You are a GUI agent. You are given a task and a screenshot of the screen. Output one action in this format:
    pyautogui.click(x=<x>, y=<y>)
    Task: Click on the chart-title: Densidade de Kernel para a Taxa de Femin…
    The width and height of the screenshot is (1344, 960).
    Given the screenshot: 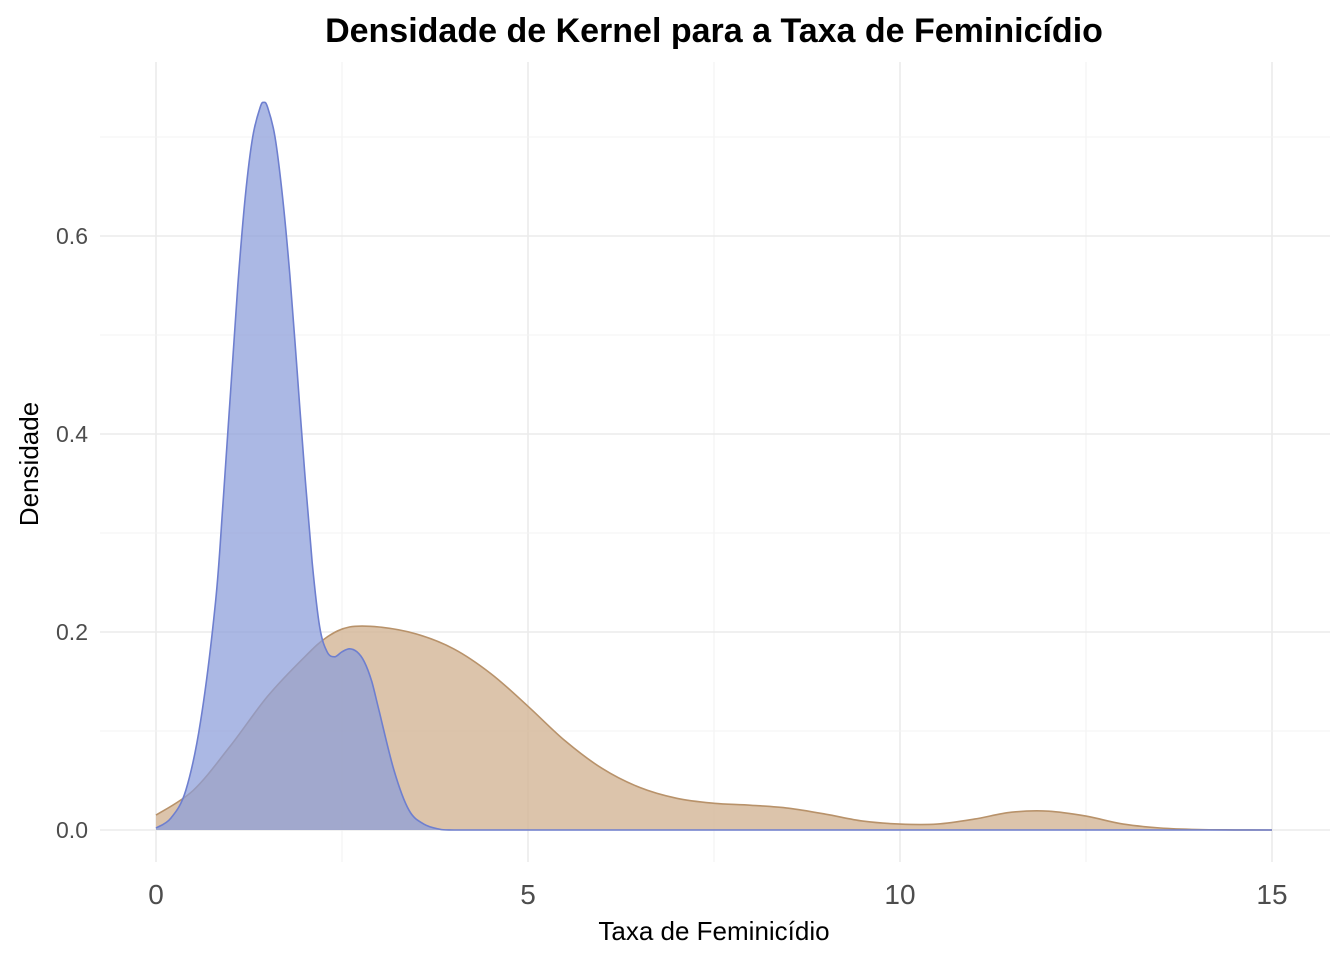 What is the action you would take?
    pyautogui.click(x=714, y=31)
    